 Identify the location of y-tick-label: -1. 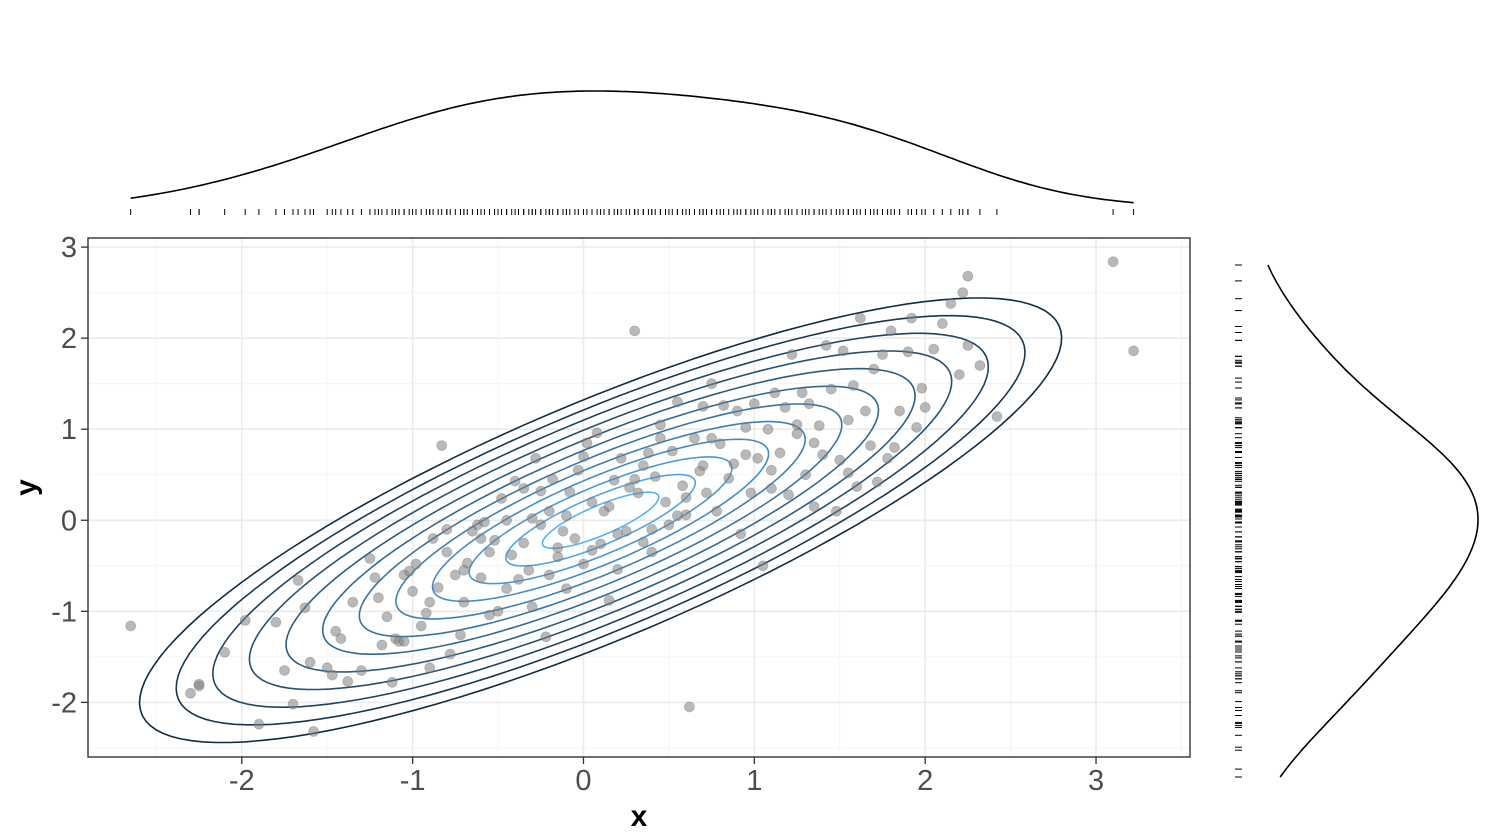
(64, 612).